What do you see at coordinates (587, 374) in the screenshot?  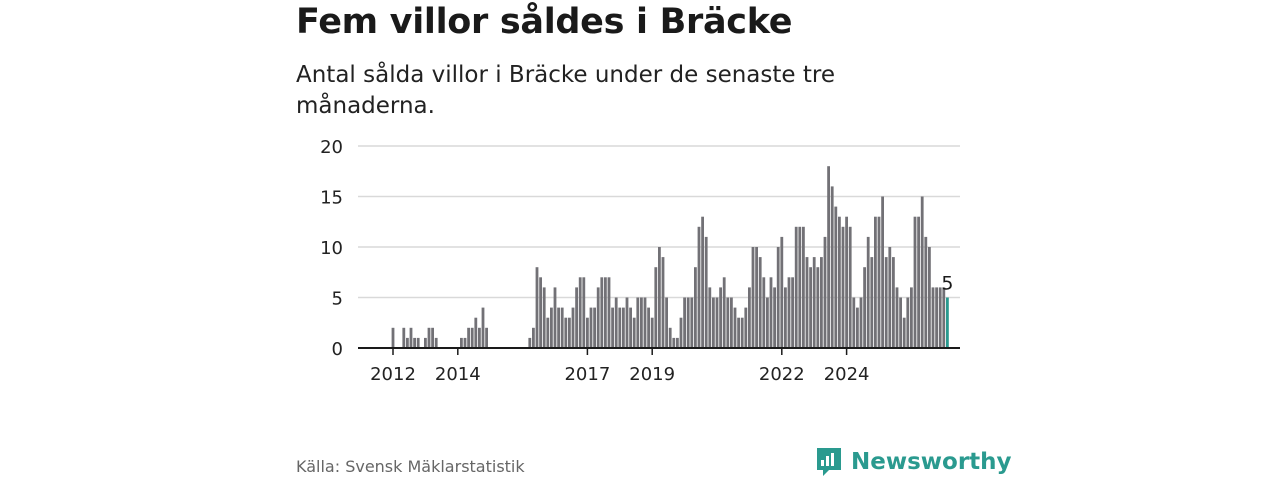 I see `x-tick-label: 2017` at bounding box center [587, 374].